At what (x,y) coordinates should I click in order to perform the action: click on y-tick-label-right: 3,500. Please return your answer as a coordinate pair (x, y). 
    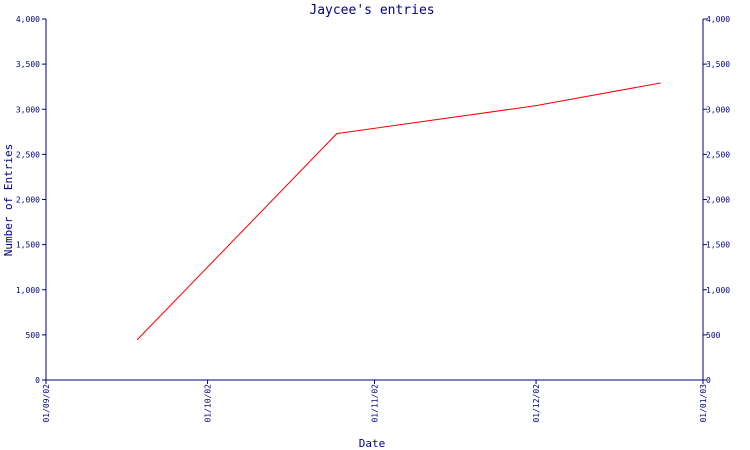
    Looking at the image, I should click on (718, 64).